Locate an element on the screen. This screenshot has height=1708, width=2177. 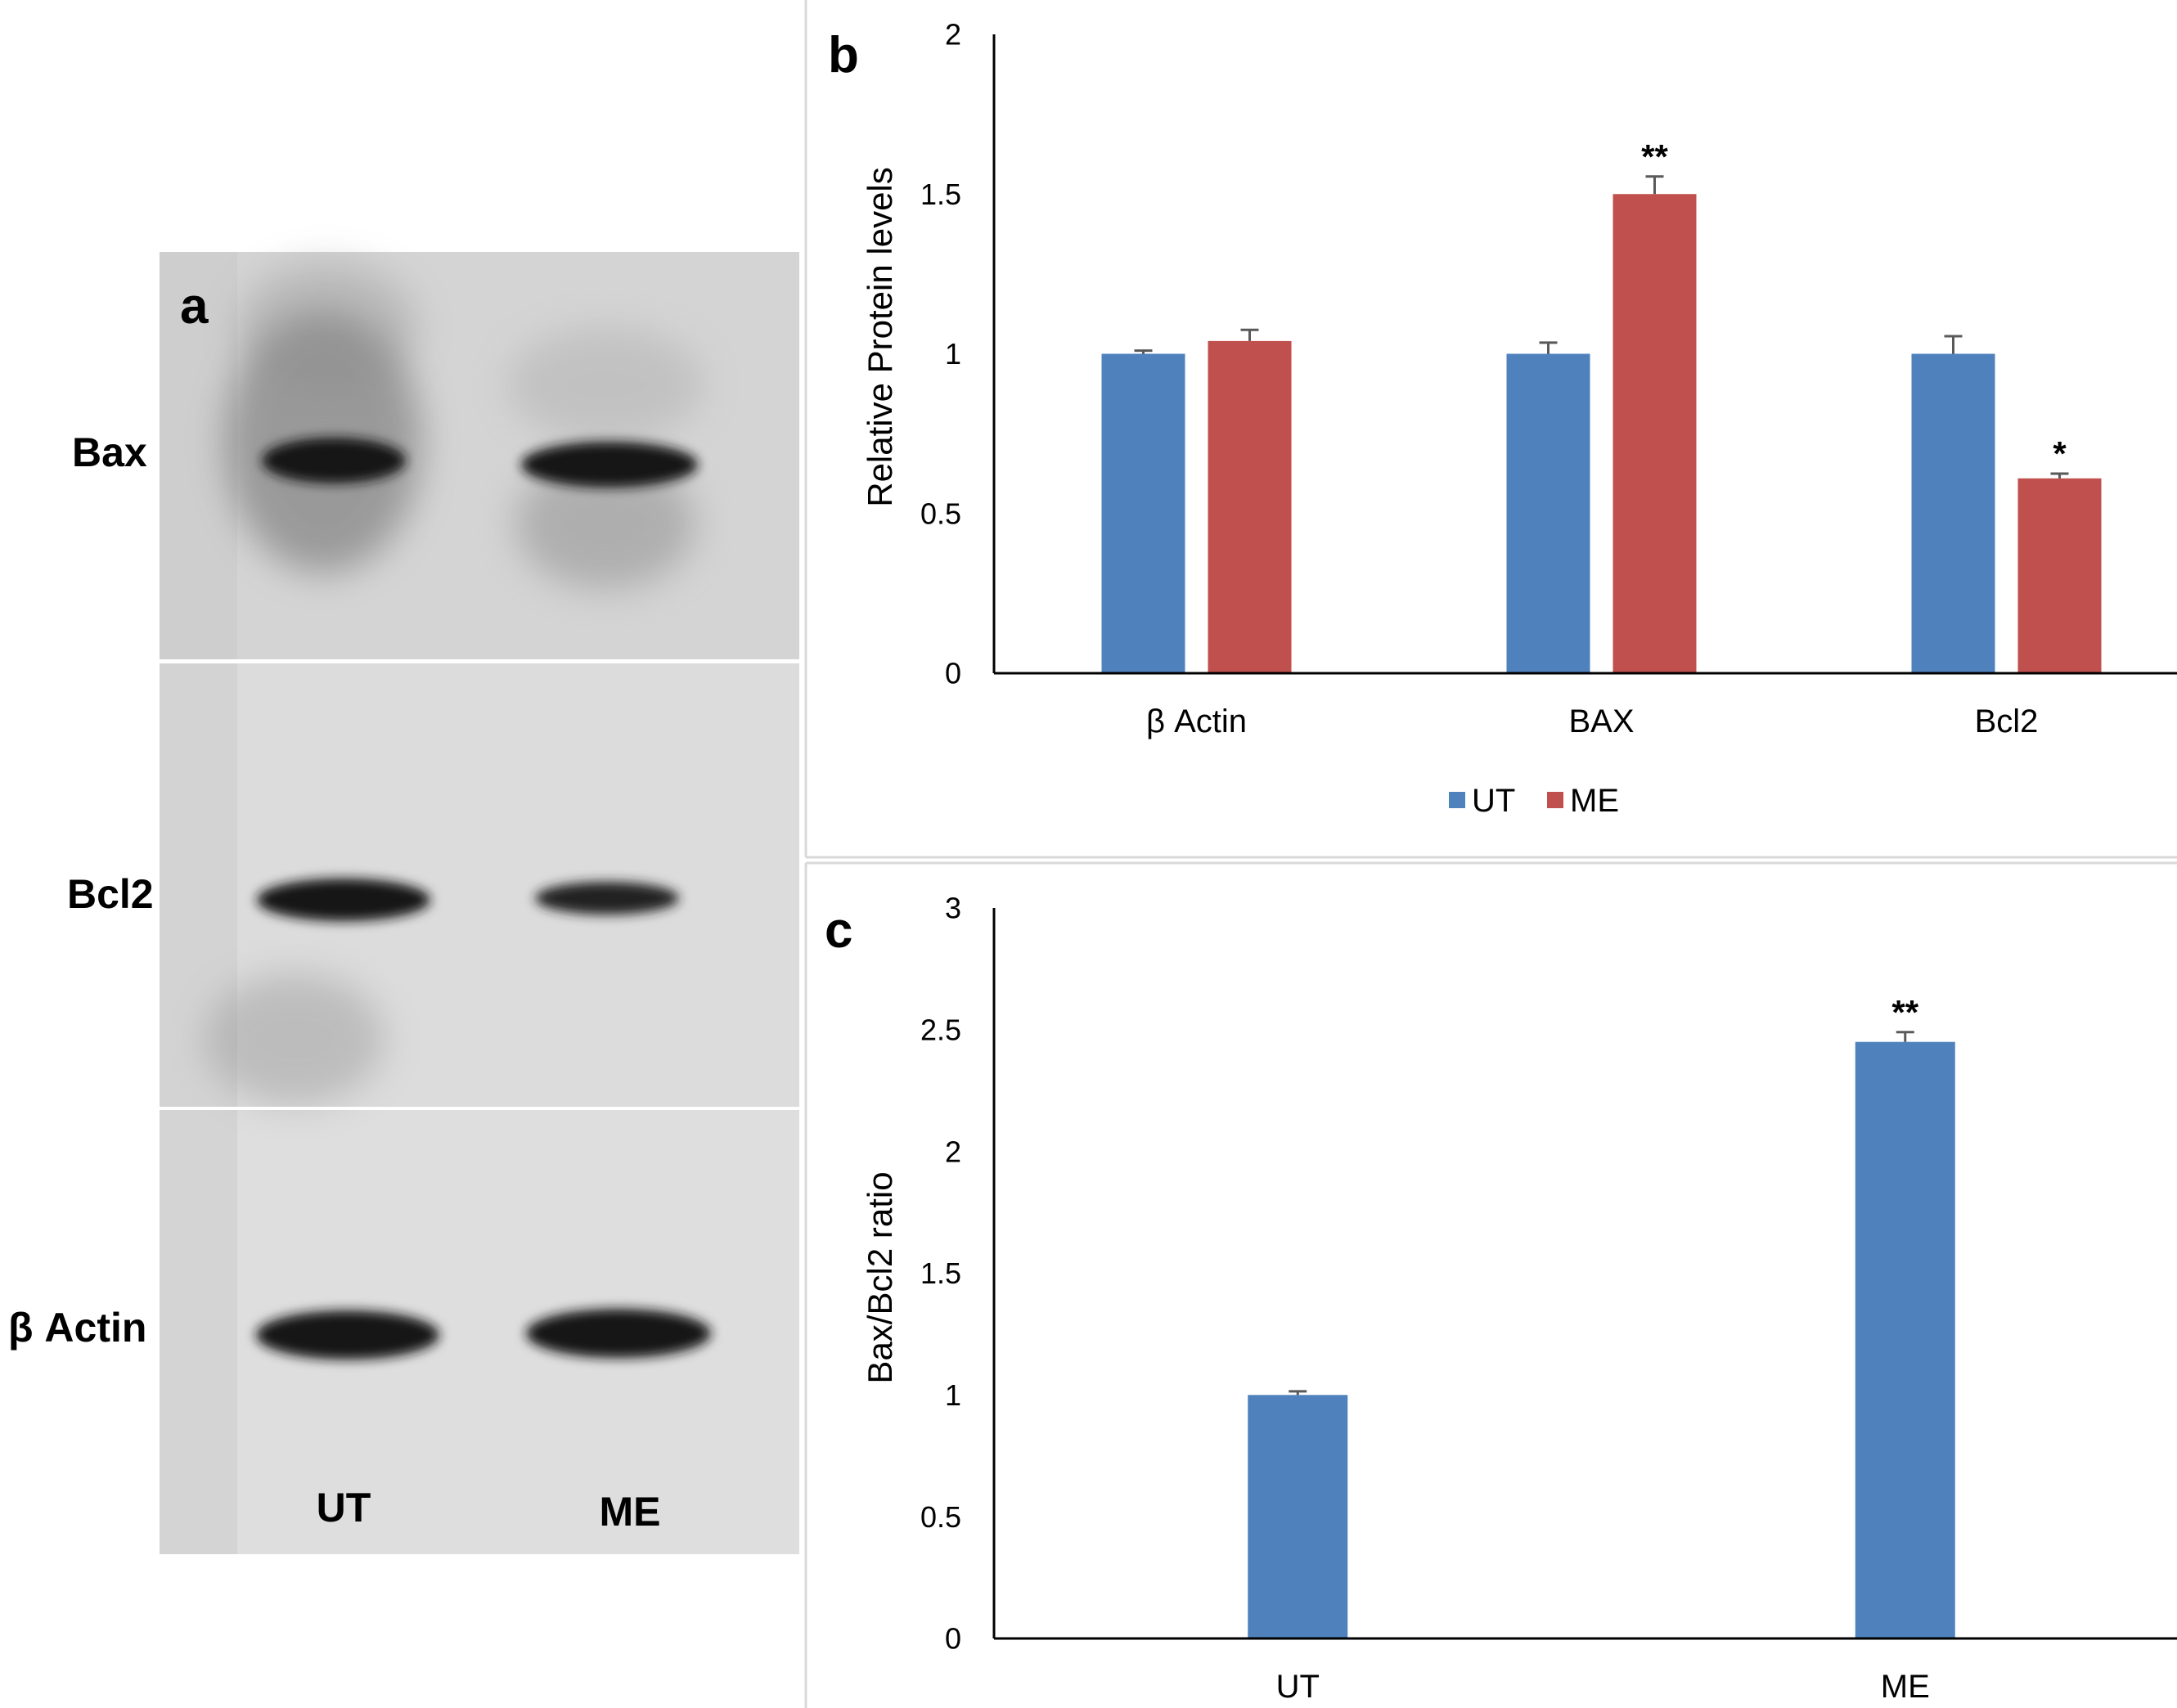
significance-label: * is located at coordinates (2060, 454).